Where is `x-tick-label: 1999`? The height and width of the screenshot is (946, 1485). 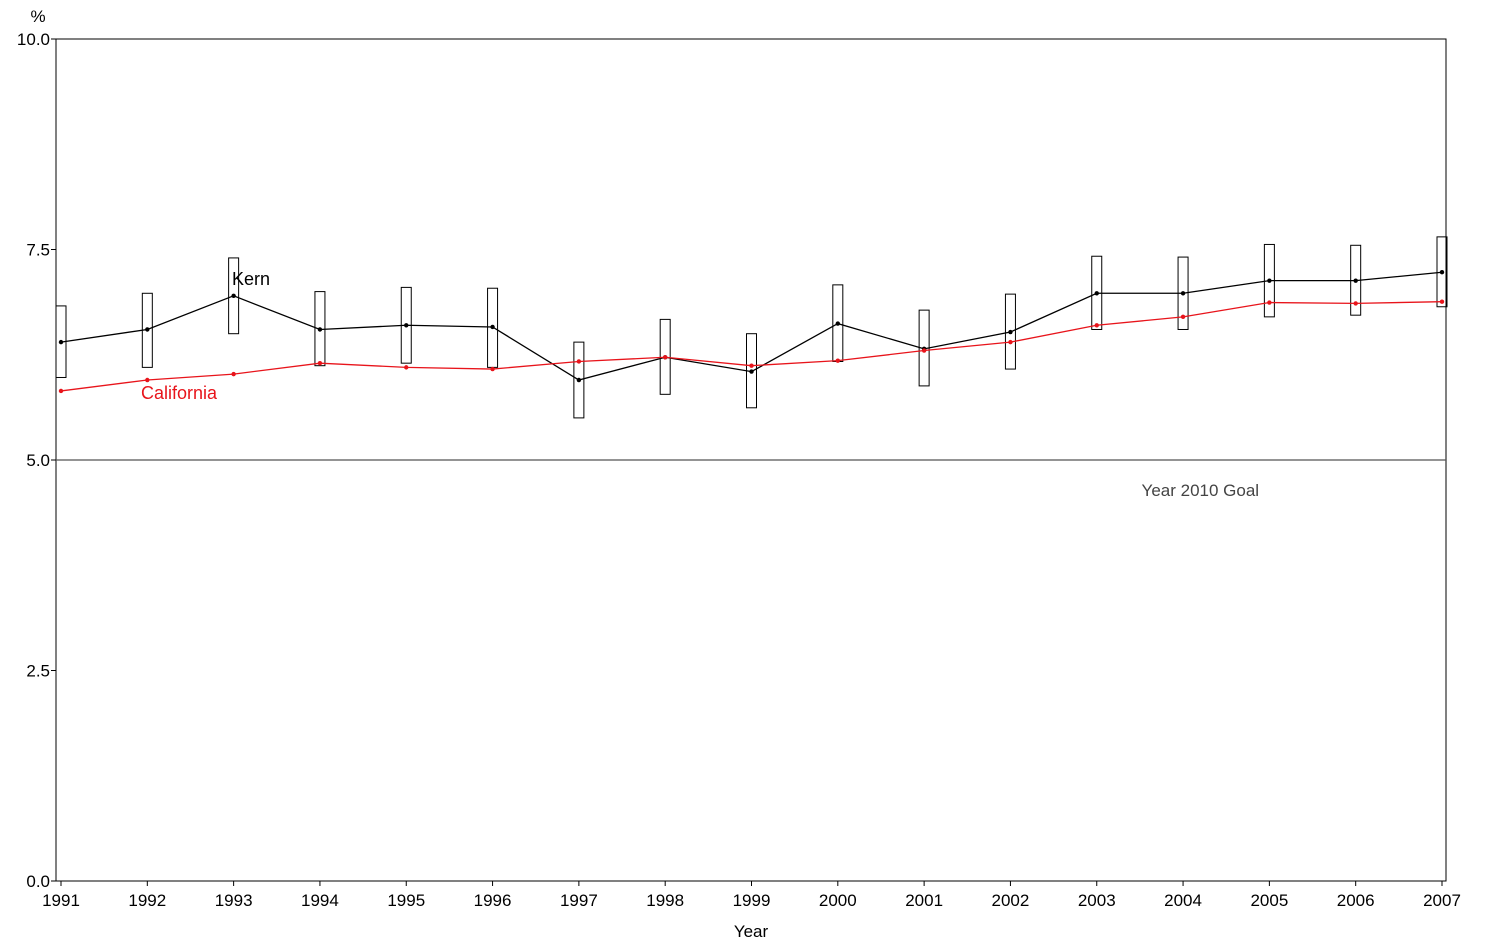
x-tick-label: 1999 is located at coordinates (752, 900).